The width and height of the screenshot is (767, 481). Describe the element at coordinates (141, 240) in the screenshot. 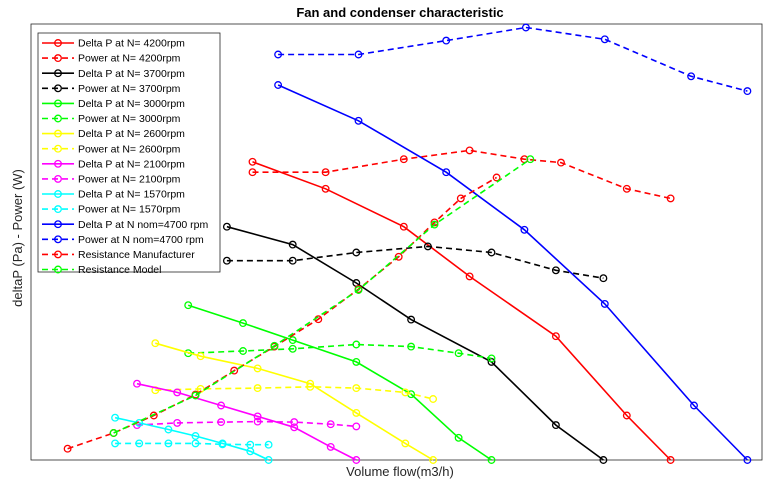

I see `legend-label: Power at N nom=4700 rpm` at that location.